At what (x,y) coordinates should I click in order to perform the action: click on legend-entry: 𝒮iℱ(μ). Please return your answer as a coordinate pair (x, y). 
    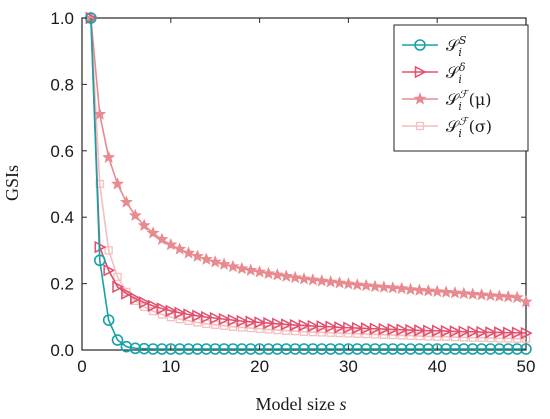
    Looking at the image, I should click on (446, 100).